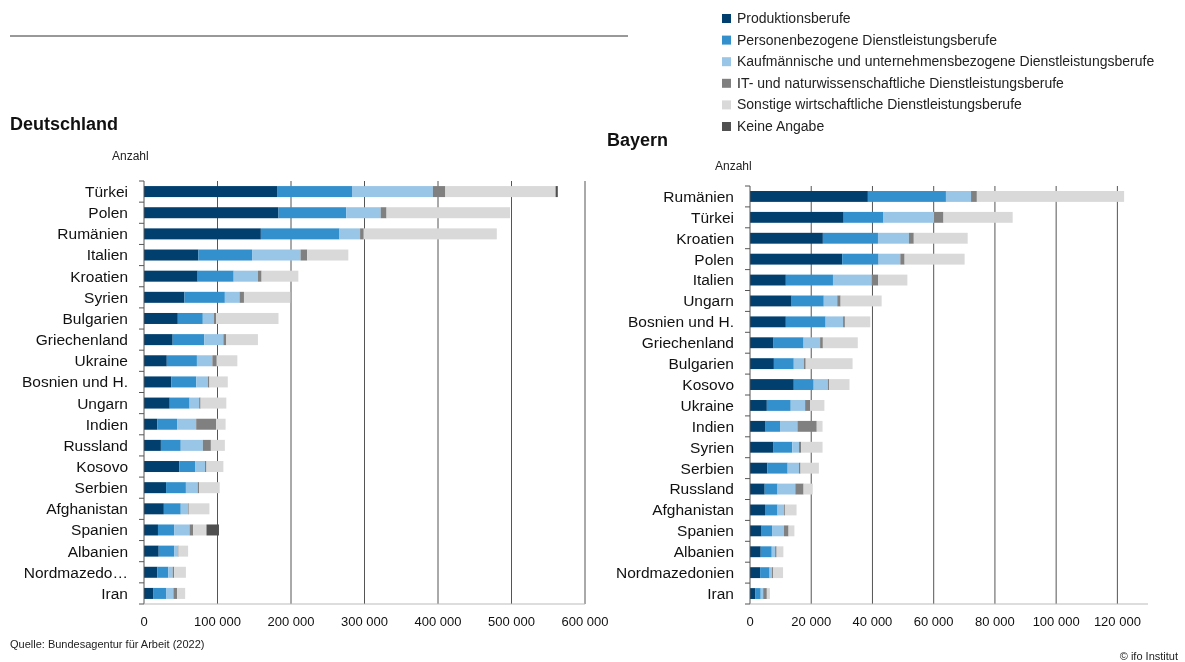 The height and width of the screenshot is (662, 1185). Describe the element at coordinates (364, 621) in the screenshot. I see `x-tick-label: 300 000` at that location.